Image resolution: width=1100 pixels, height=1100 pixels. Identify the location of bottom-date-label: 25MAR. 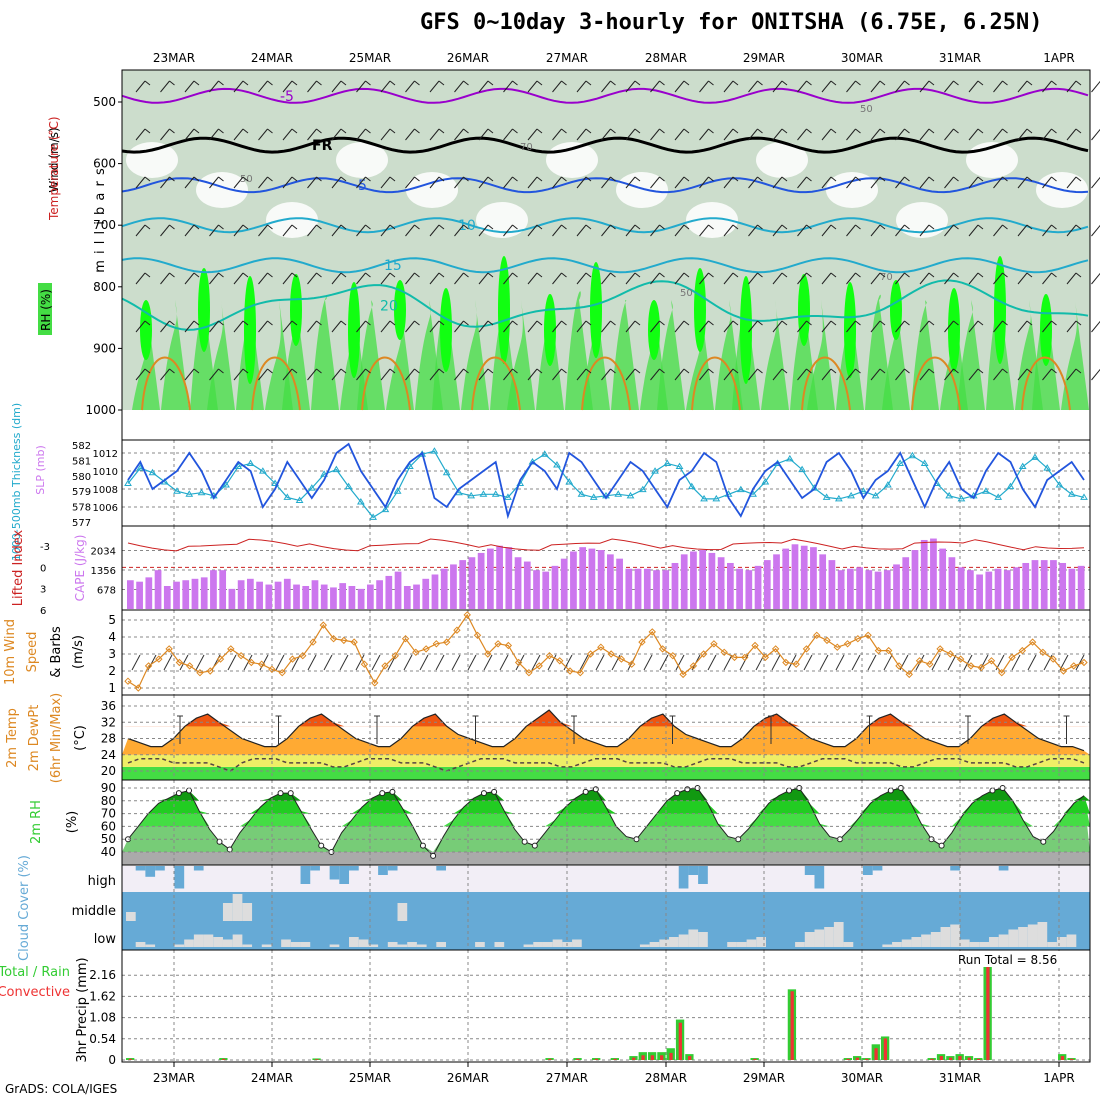
(370, 1078).